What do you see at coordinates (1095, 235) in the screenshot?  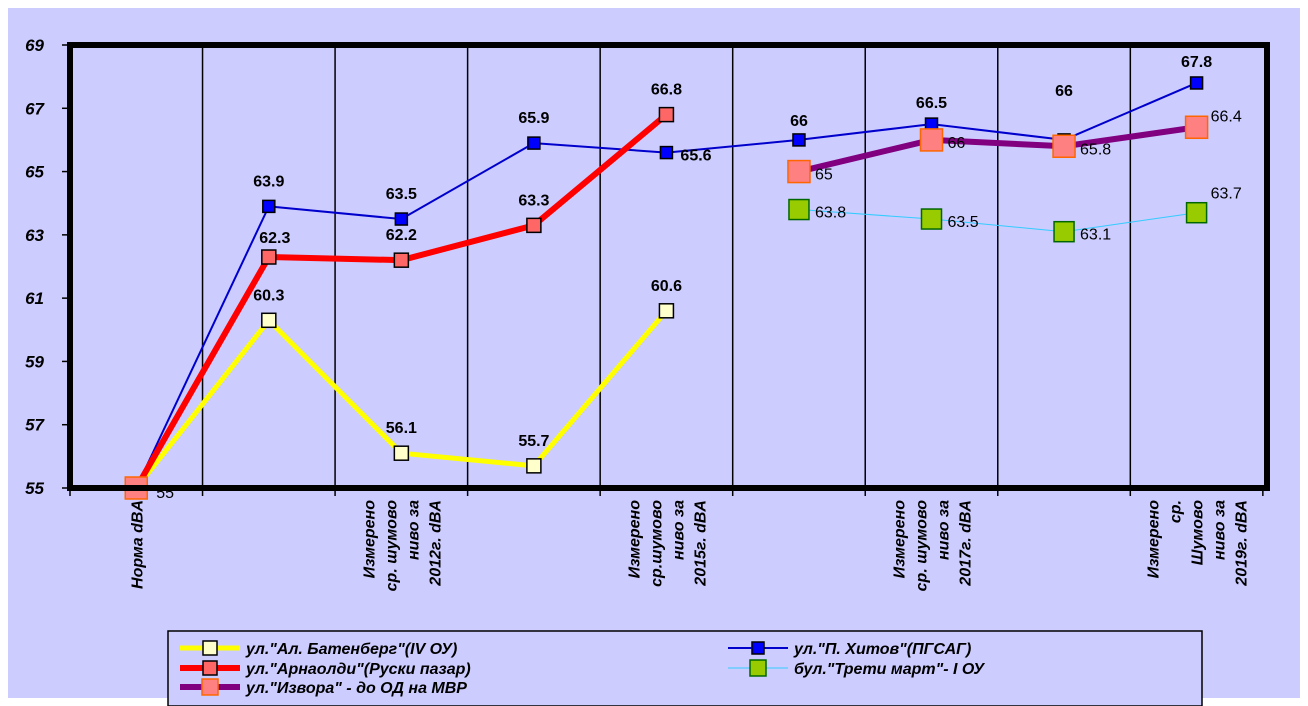 I see `data-label: 63.1` at bounding box center [1095, 235].